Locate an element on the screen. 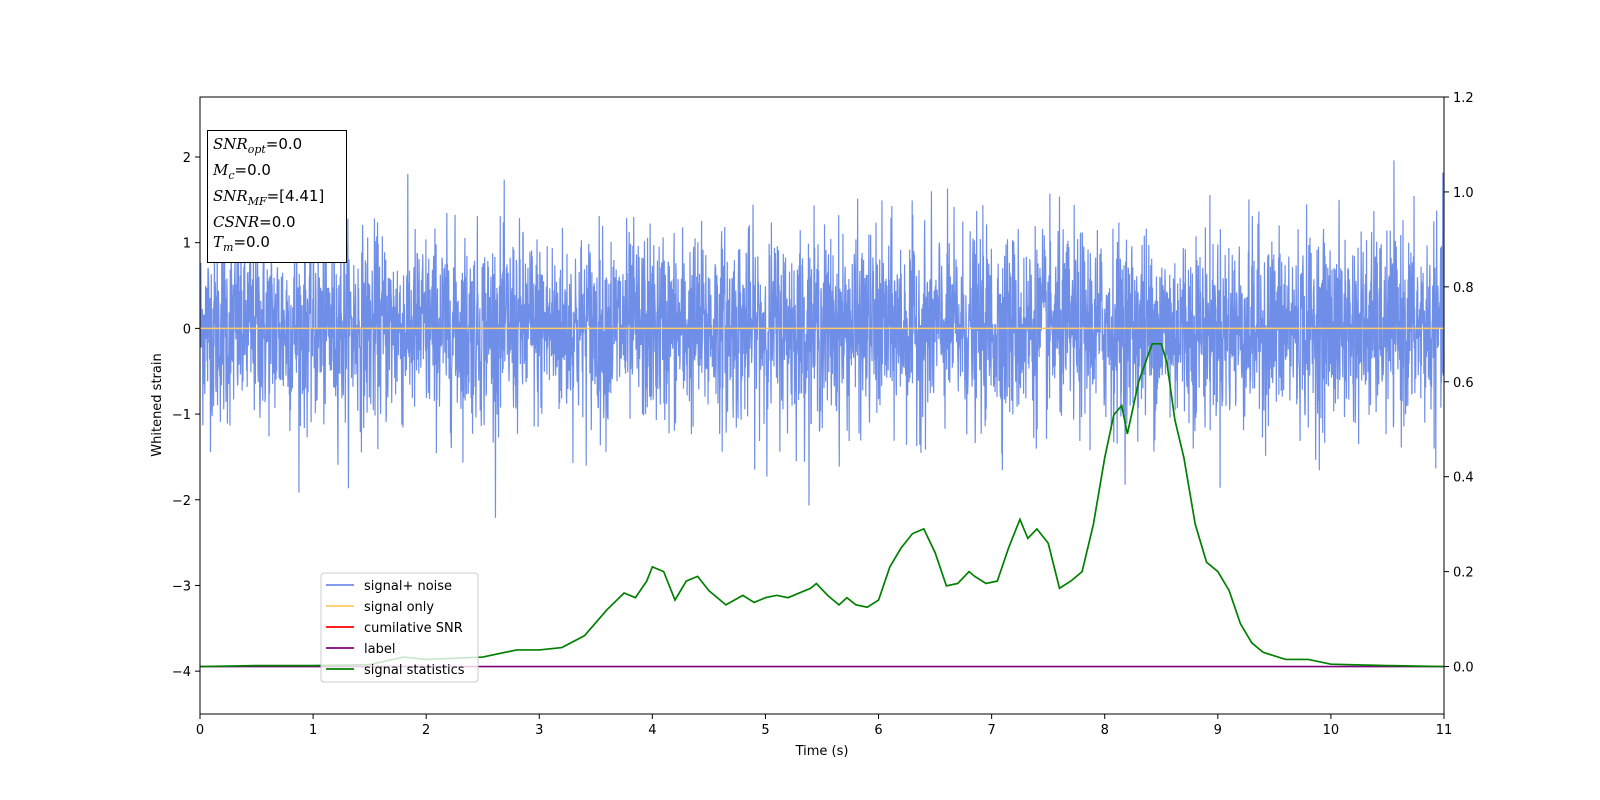  y-tick-label: 2 is located at coordinates (187, 158).